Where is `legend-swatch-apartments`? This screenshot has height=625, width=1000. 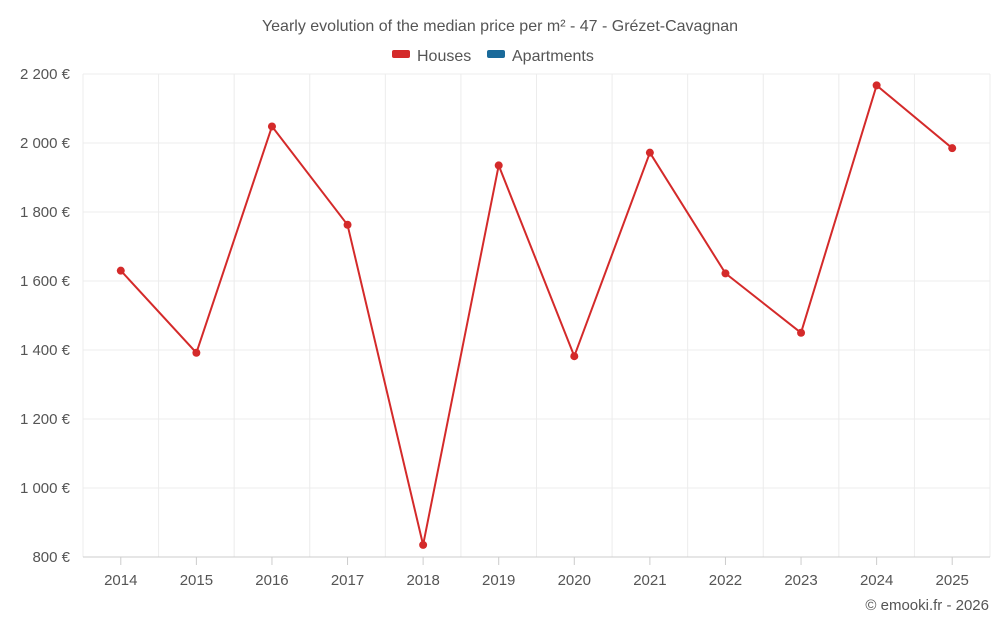
legend-swatch-apartments is located at coordinates (496, 54).